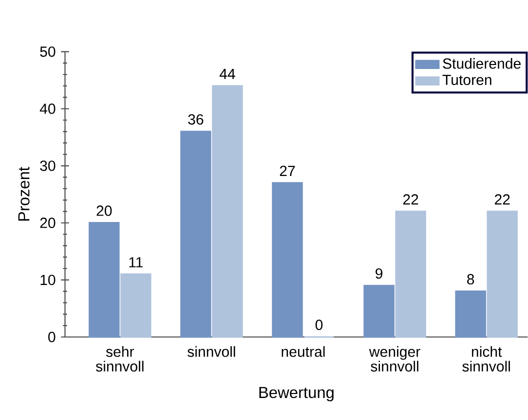  Describe the element at coordinates (104, 211) in the screenshot. I see `data-label: 20` at that location.